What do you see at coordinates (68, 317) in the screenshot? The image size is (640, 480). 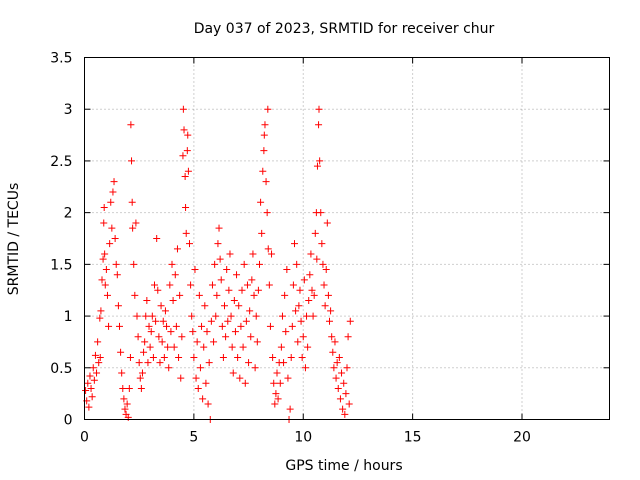 I see `y-tick-label: 1` at bounding box center [68, 317].